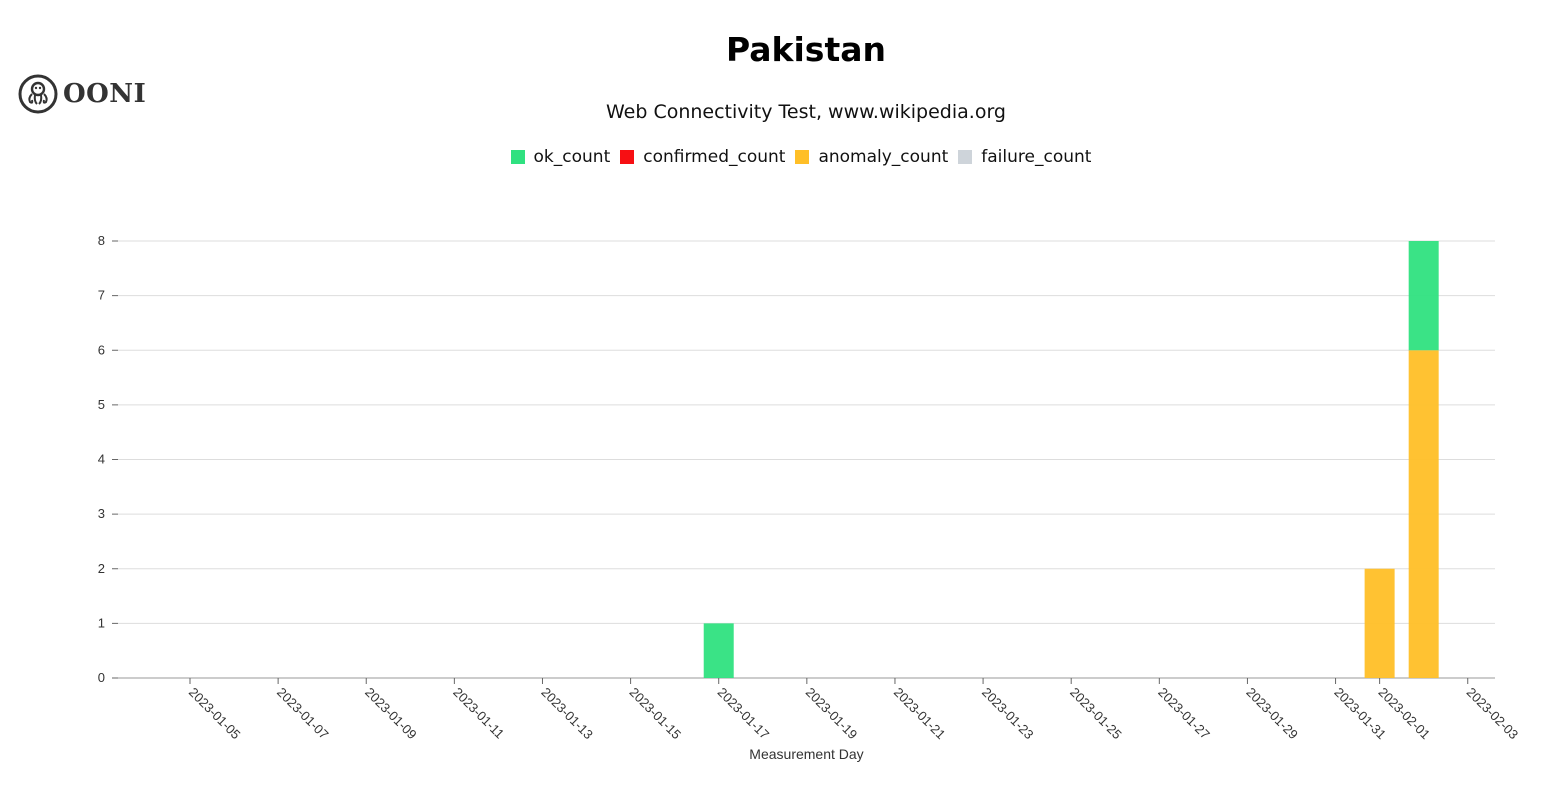  What do you see at coordinates (1096, 714) in the screenshot?
I see `x-tick-label: 2023-01-25` at bounding box center [1096, 714].